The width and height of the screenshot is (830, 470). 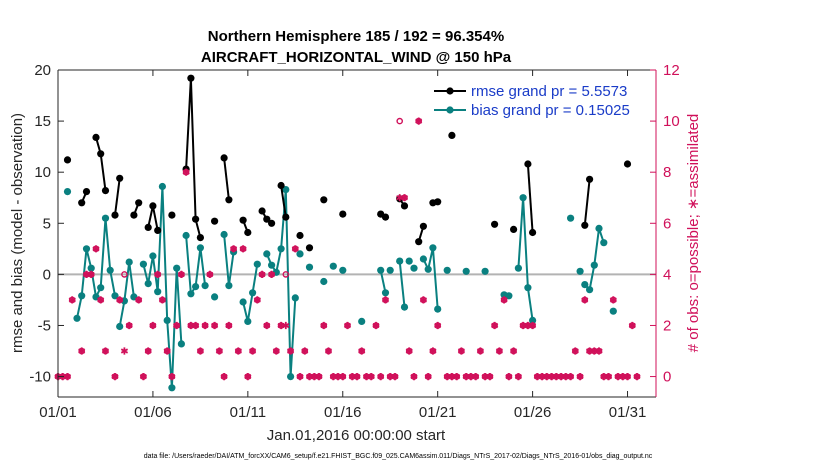 What do you see at coordinates (533, 412) in the screenshot?
I see `x-tick-label-5: 01/26` at bounding box center [533, 412].